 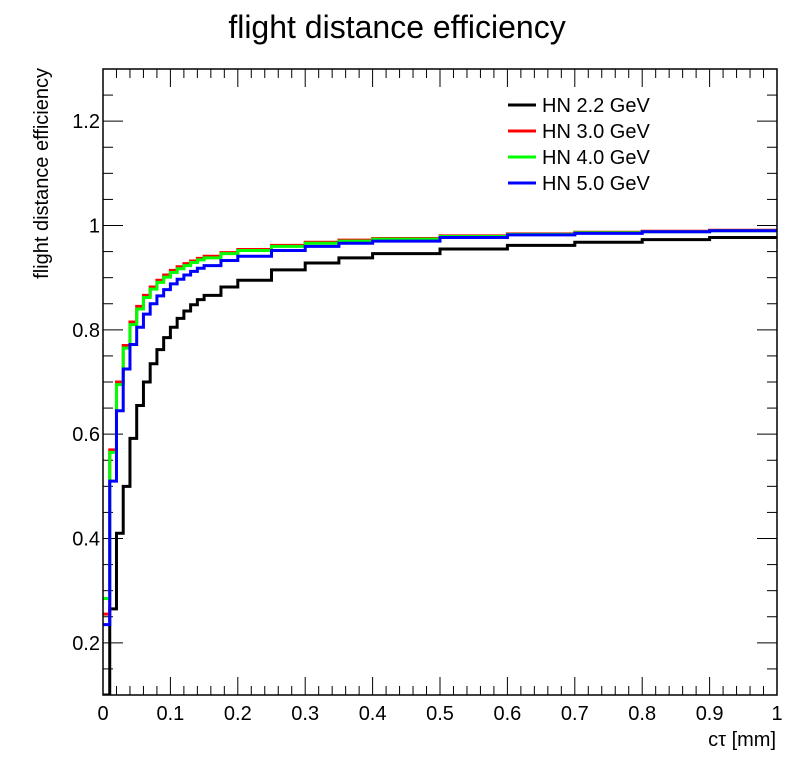 What do you see at coordinates (373, 714) in the screenshot?
I see `x-tick-label: 0.4` at bounding box center [373, 714].